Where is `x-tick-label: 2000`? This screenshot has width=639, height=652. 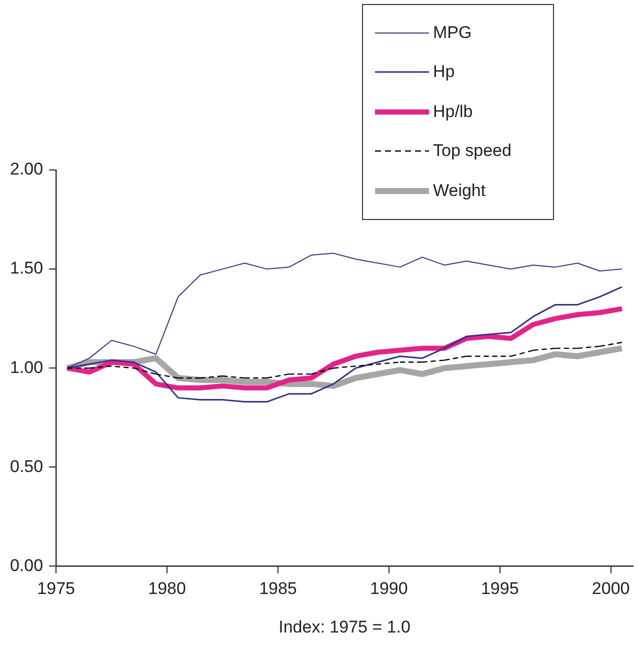
x-tick-label: 2000 is located at coordinates (611, 588).